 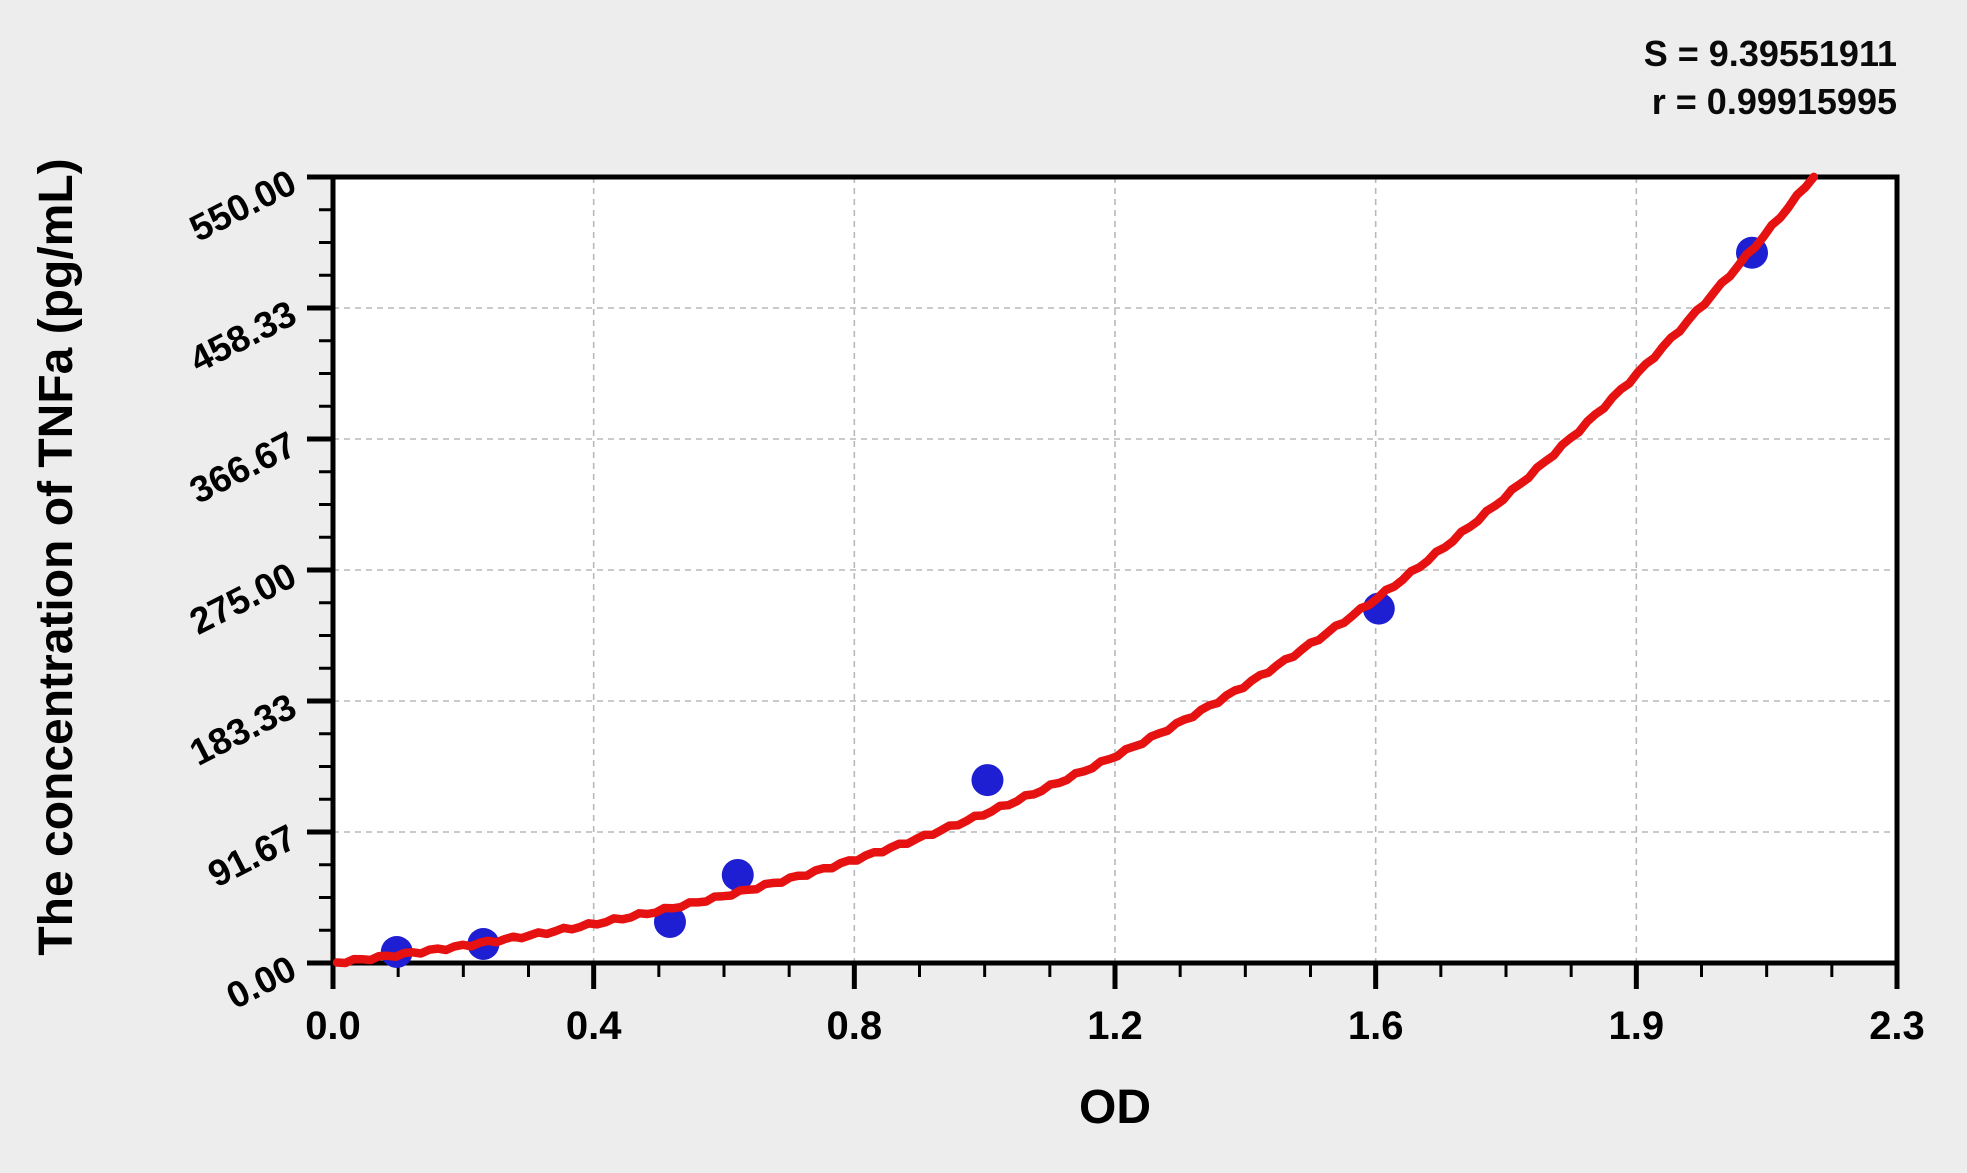 What do you see at coordinates (1770, 53) in the screenshot?
I see `fit-statistic-s: S = 9.39551911` at bounding box center [1770, 53].